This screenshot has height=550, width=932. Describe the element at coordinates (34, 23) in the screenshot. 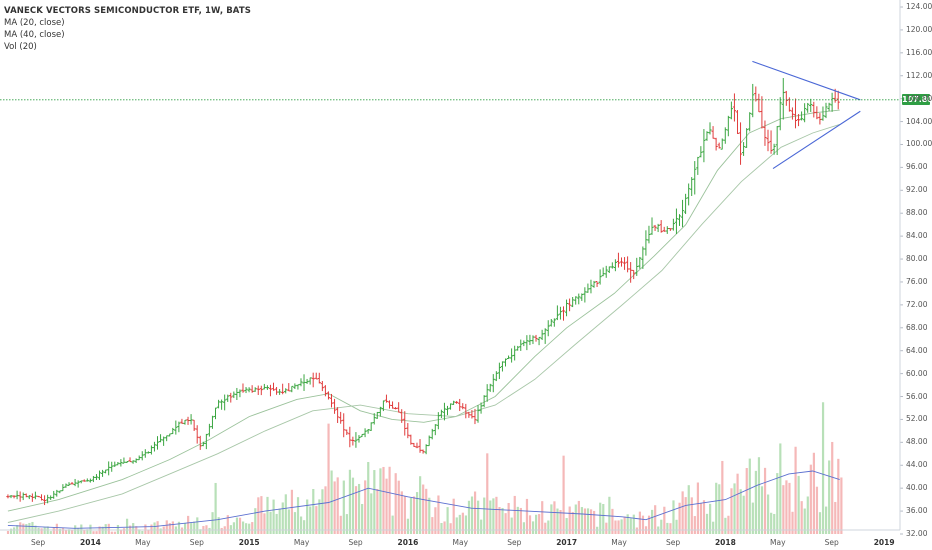

I see `legend-ma20: MA (20, close)` at that location.